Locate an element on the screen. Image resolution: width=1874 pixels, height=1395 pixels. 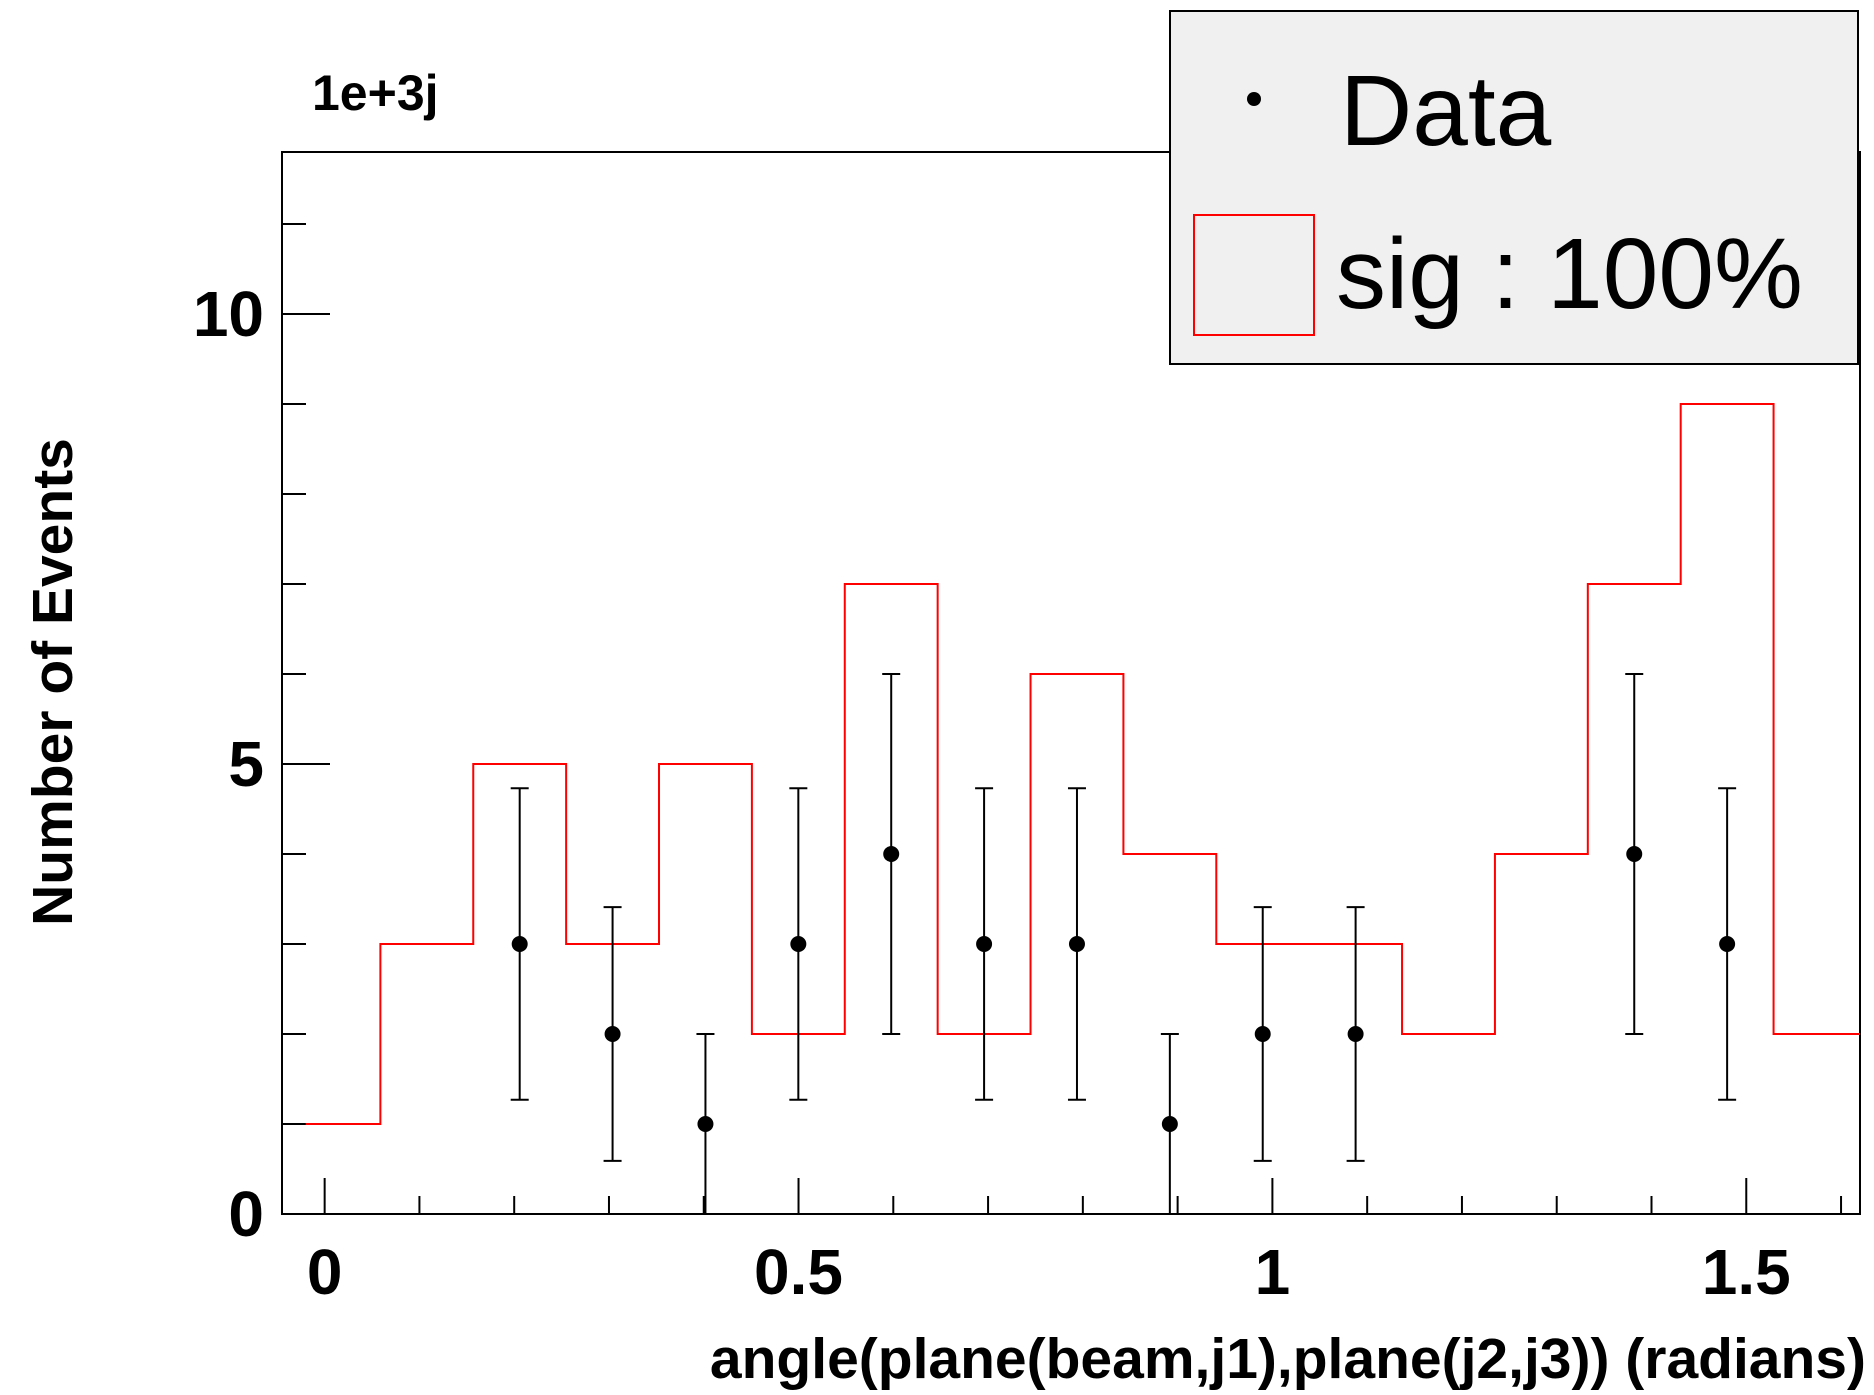
exponent-label: 1e+3j is located at coordinates (375, 93).